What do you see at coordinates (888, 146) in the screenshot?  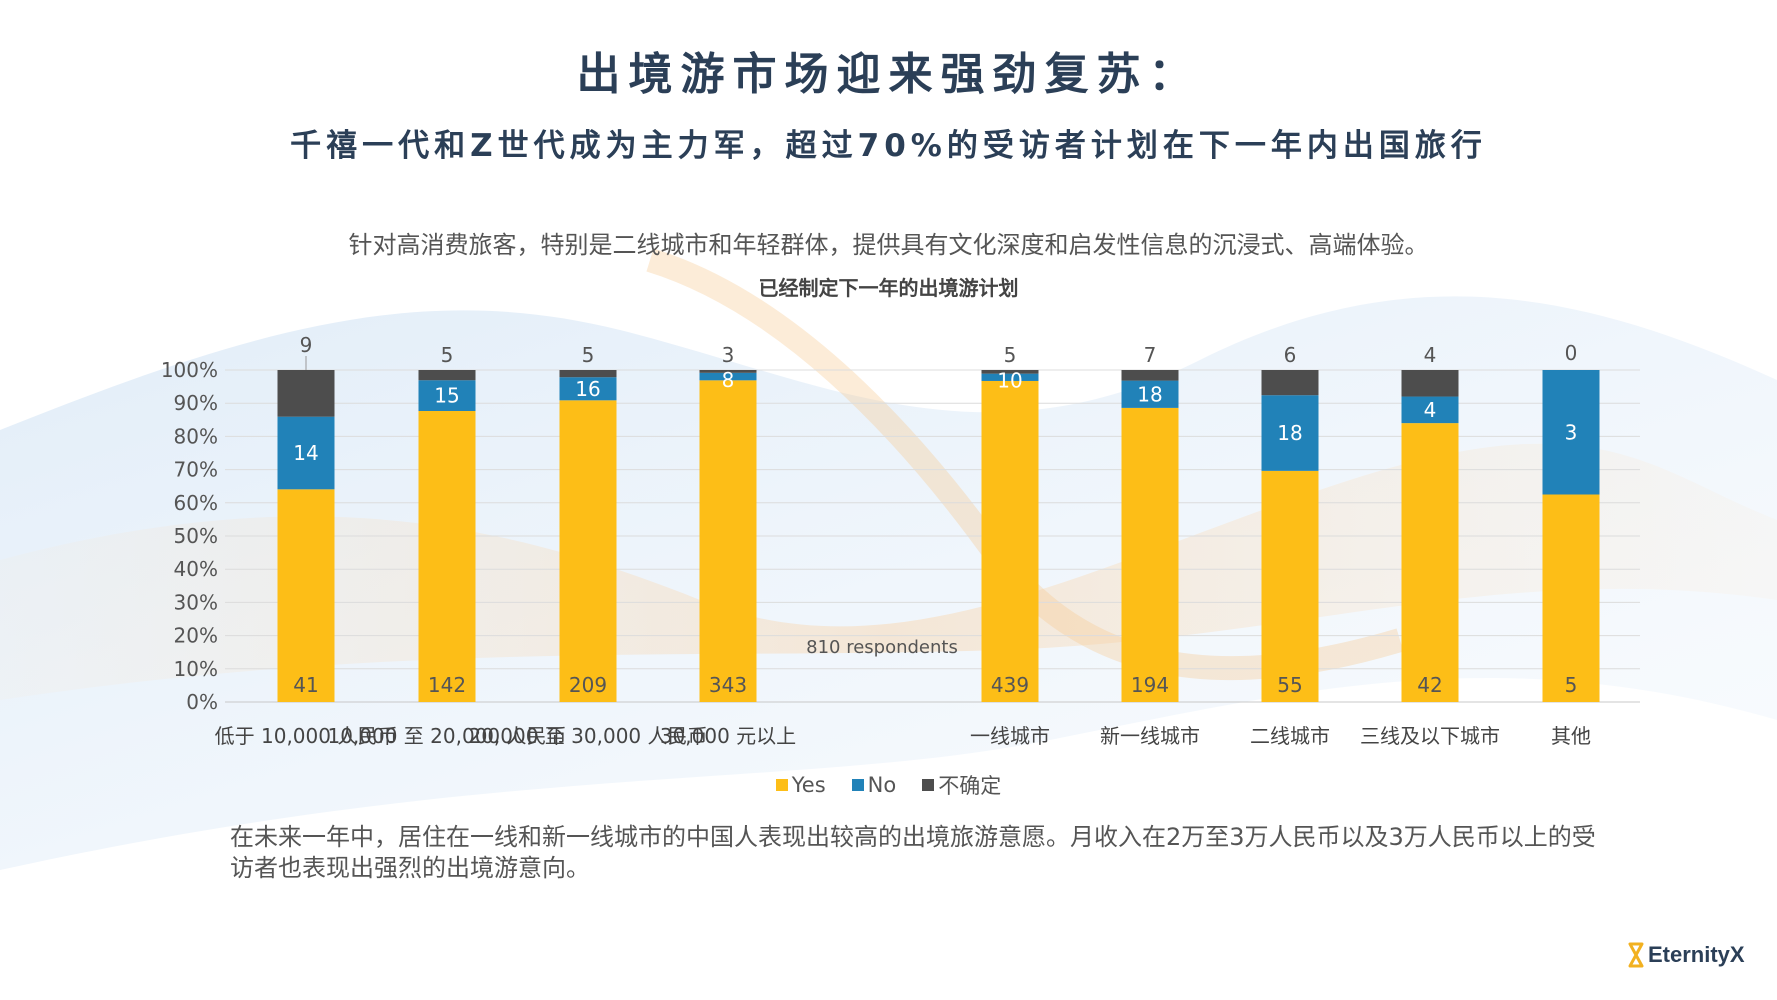 I see `page-subtitle: 千禧一代和Z世代成为主力军，超过70%的受访者计划在下一年内出国旅行` at bounding box center [888, 146].